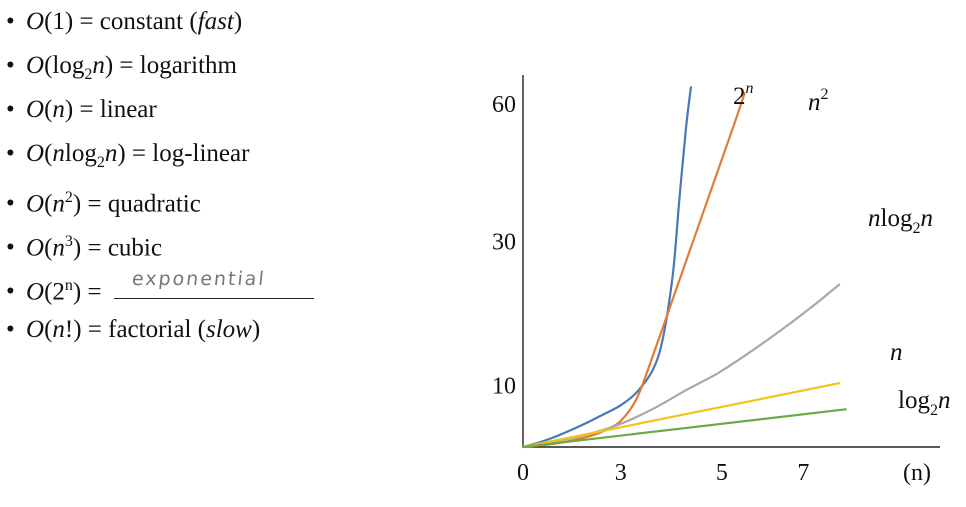 The height and width of the screenshot is (507, 966). I want to click on complexity-item: • O(n!) = factorial (slow), so click(160, 333).